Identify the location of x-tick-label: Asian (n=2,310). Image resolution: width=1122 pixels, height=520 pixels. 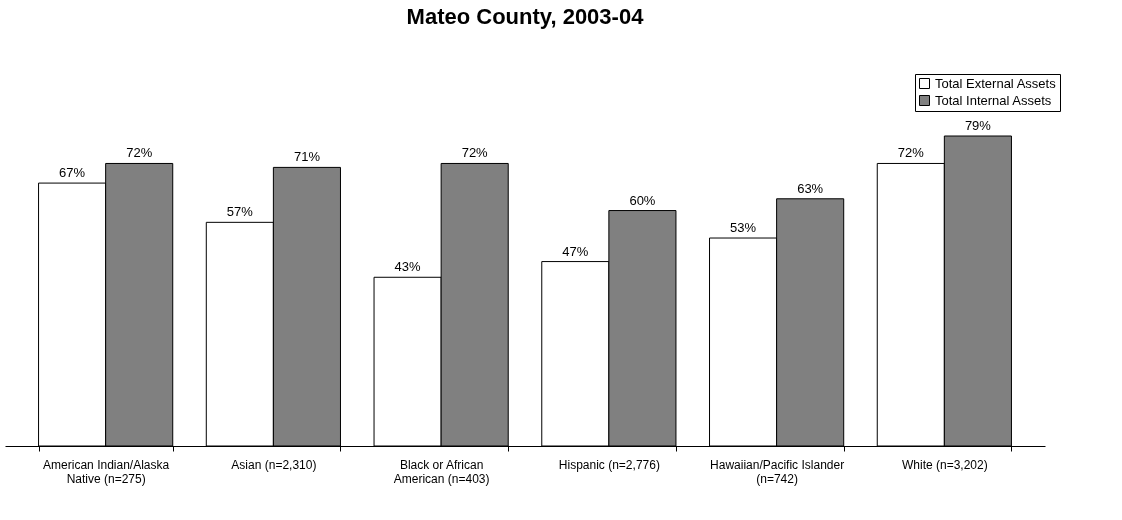
(274, 464).